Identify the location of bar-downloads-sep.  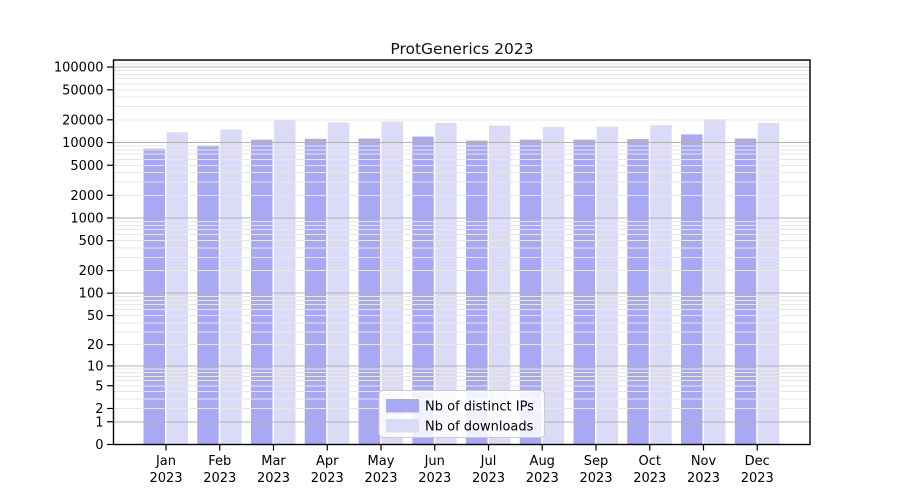
(607, 285).